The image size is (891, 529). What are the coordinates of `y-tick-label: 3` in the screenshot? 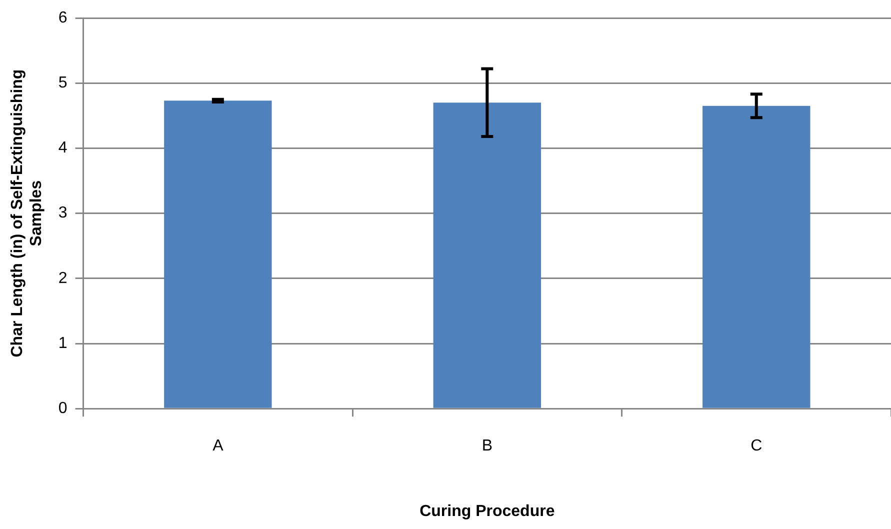 It's located at (63, 213).